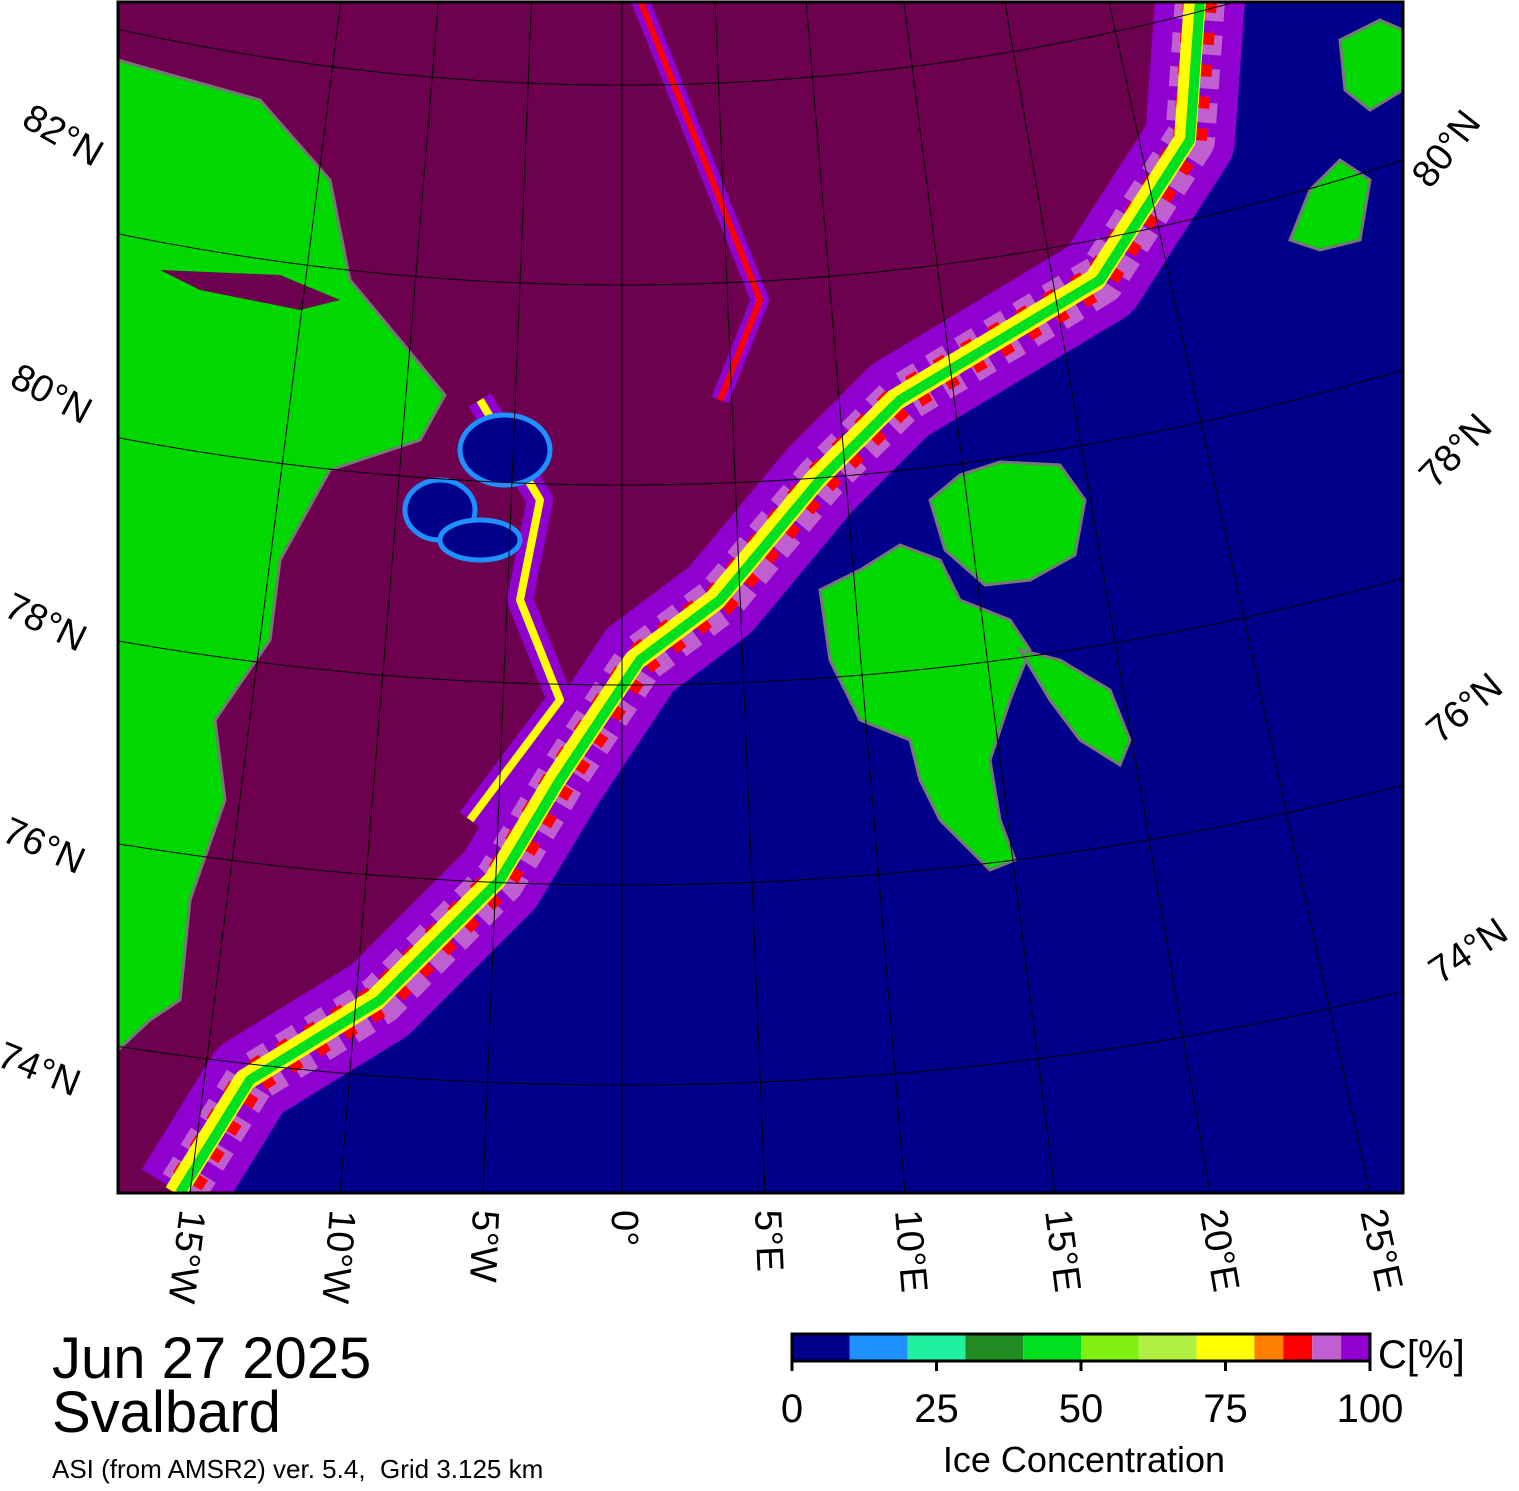 The height and width of the screenshot is (1491, 1519). What do you see at coordinates (1081, 1409) in the screenshot?
I see `colorbar-tick-label: 50` at bounding box center [1081, 1409].